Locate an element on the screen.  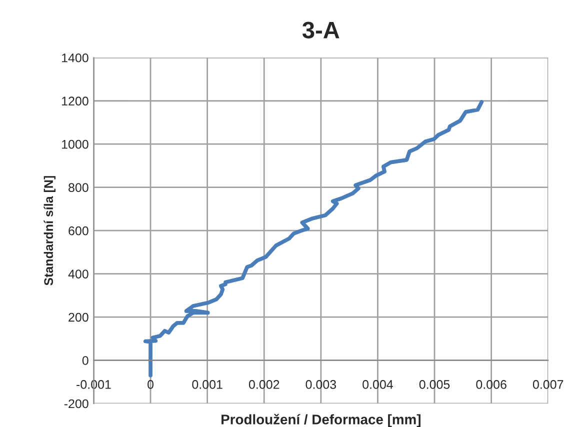
x-tick-label: 0.004 is located at coordinates (377, 384).